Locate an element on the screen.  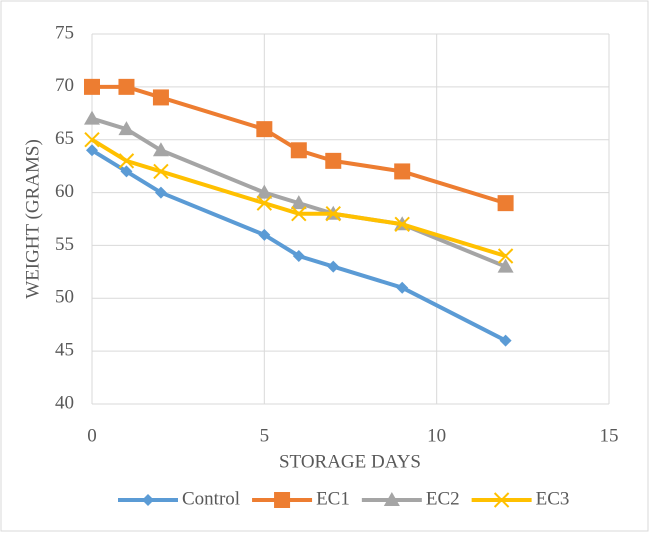
y-tick-label: 75 is located at coordinates (64, 32).